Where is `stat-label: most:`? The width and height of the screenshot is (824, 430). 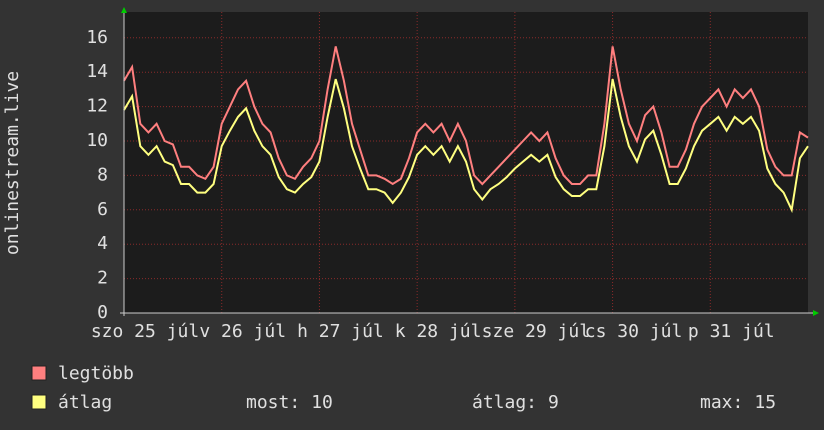
stat-label: most: is located at coordinates (273, 402).